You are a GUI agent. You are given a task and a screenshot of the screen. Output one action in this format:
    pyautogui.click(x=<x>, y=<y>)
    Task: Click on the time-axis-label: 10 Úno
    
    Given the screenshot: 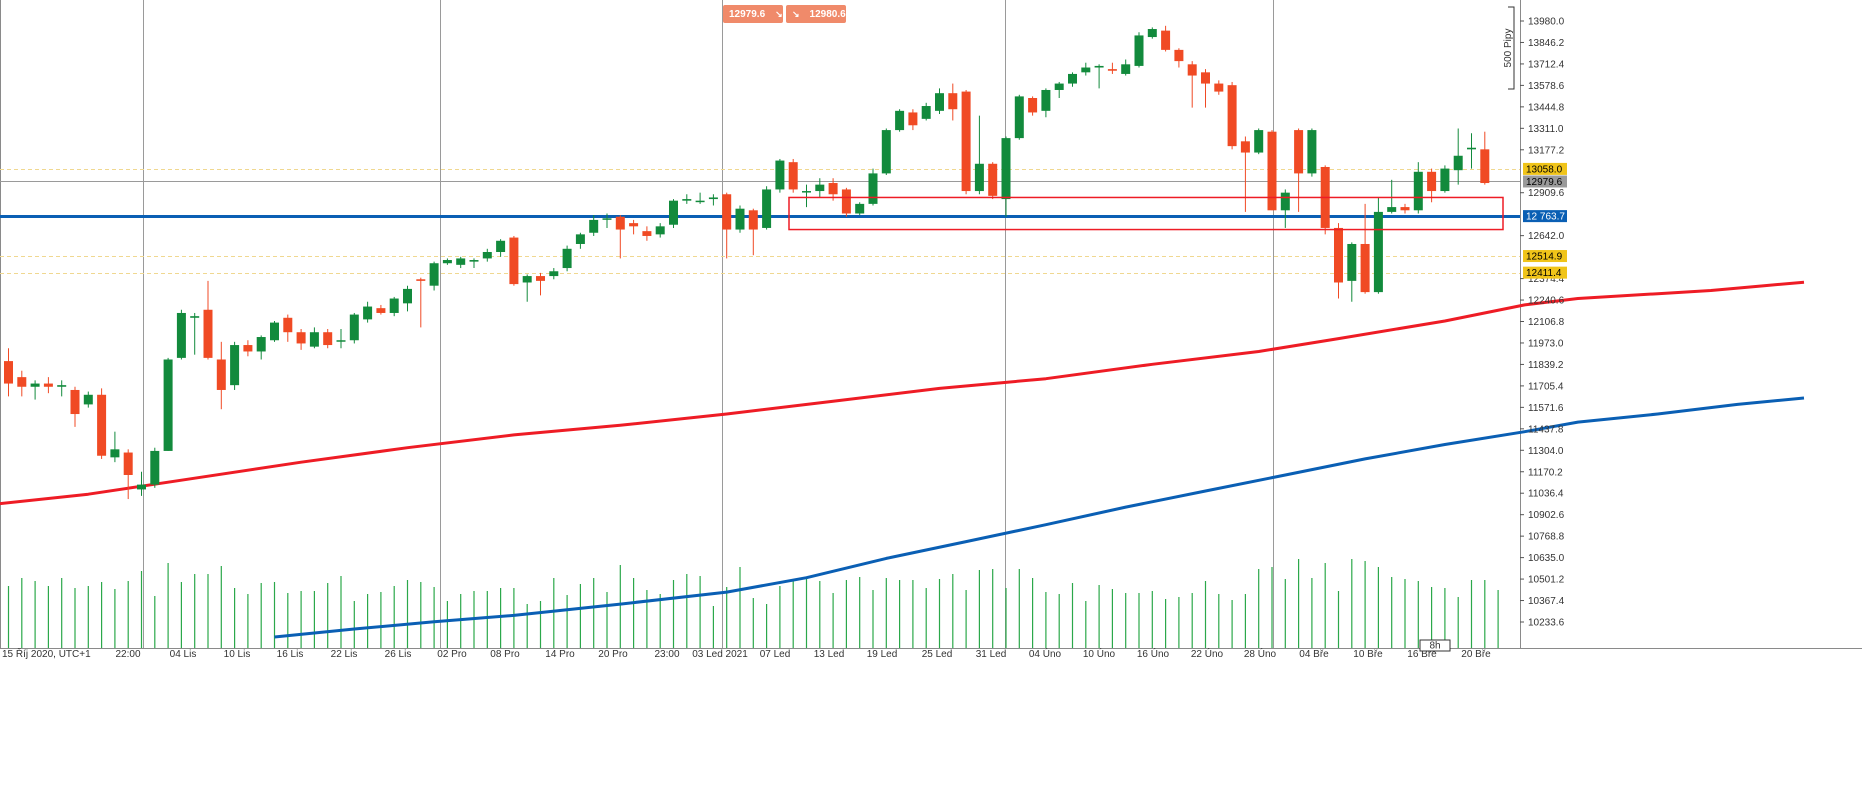 What is the action you would take?
    pyautogui.click(x=1099, y=653)
    